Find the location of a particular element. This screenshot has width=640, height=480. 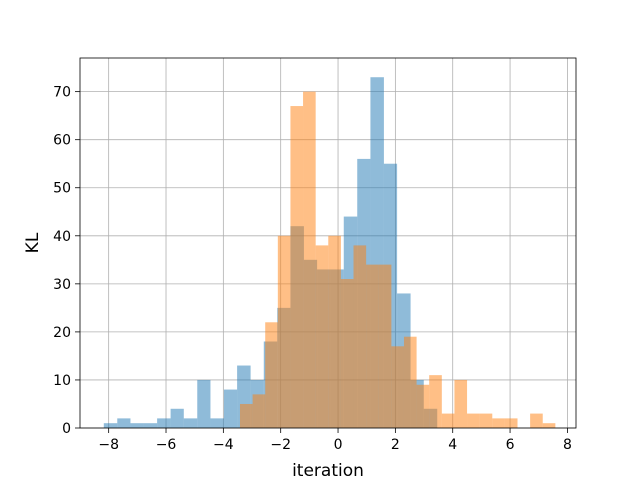

y-axis-ticks: 0 10 20 30 40 50 60 70 is located at coordinates (66, 261).